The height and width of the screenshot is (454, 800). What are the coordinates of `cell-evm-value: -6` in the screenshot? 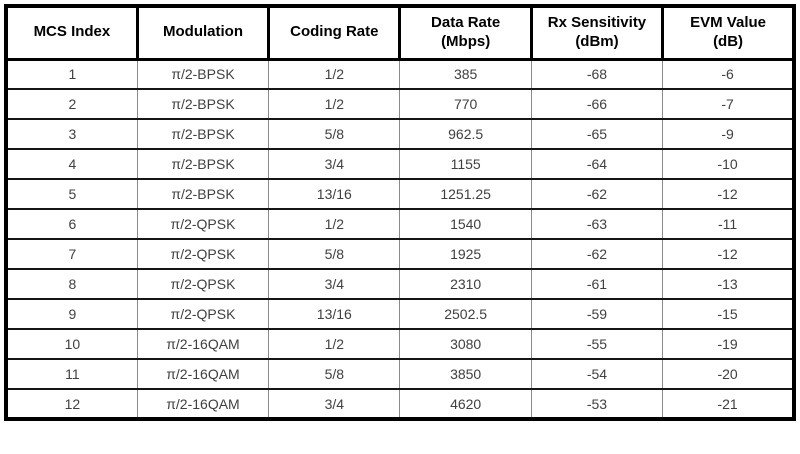 It's located at (728, 74).